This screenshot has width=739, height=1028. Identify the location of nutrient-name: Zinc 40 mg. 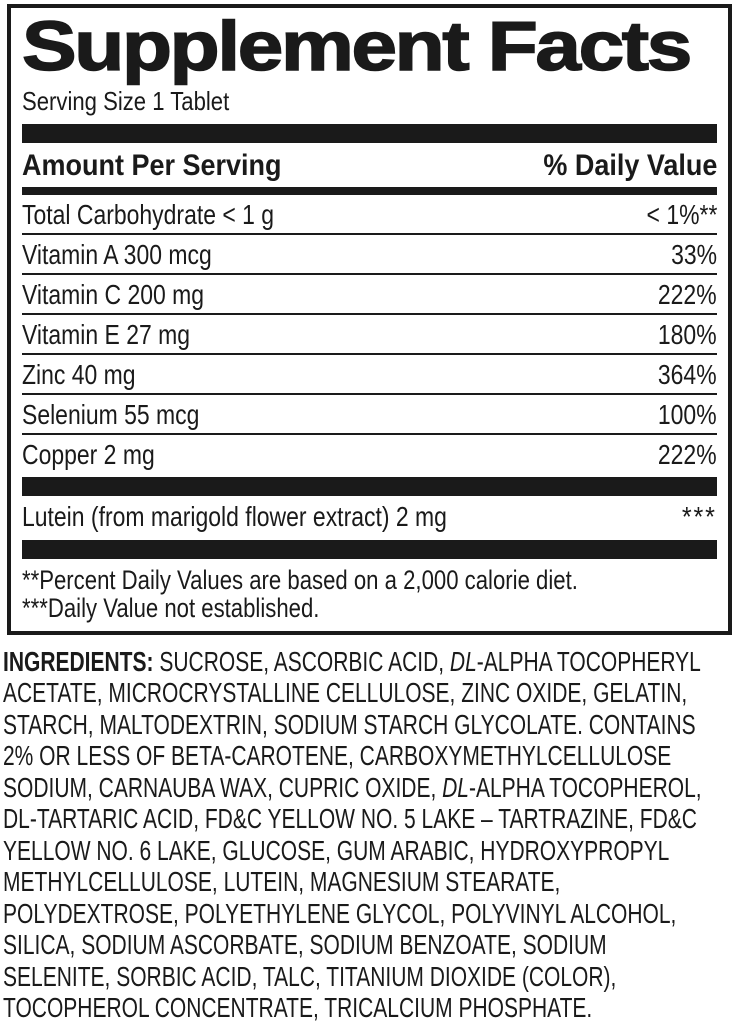
(79, 375).